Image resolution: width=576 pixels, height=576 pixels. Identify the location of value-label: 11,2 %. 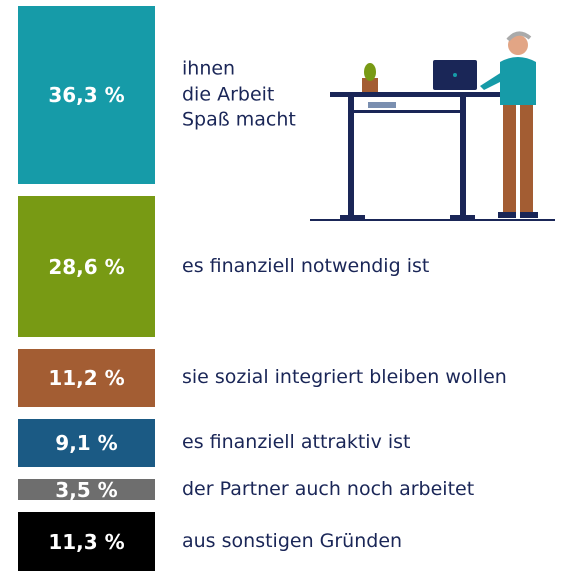
(86, 378).